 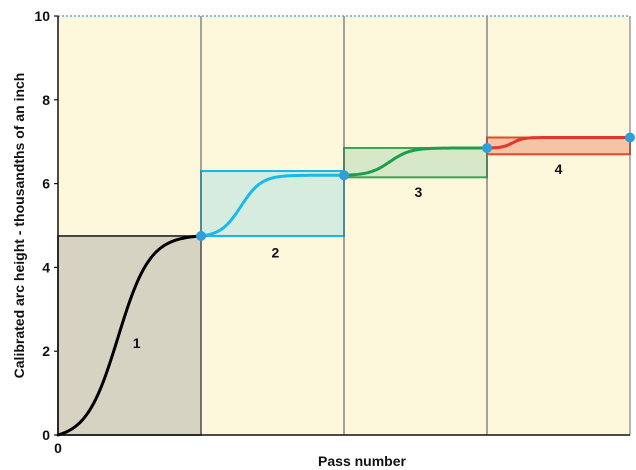 What do you see at coordinates (415, 161) in the screenshot?
I see `stage-3-curve` at bounding box center [415, 161].